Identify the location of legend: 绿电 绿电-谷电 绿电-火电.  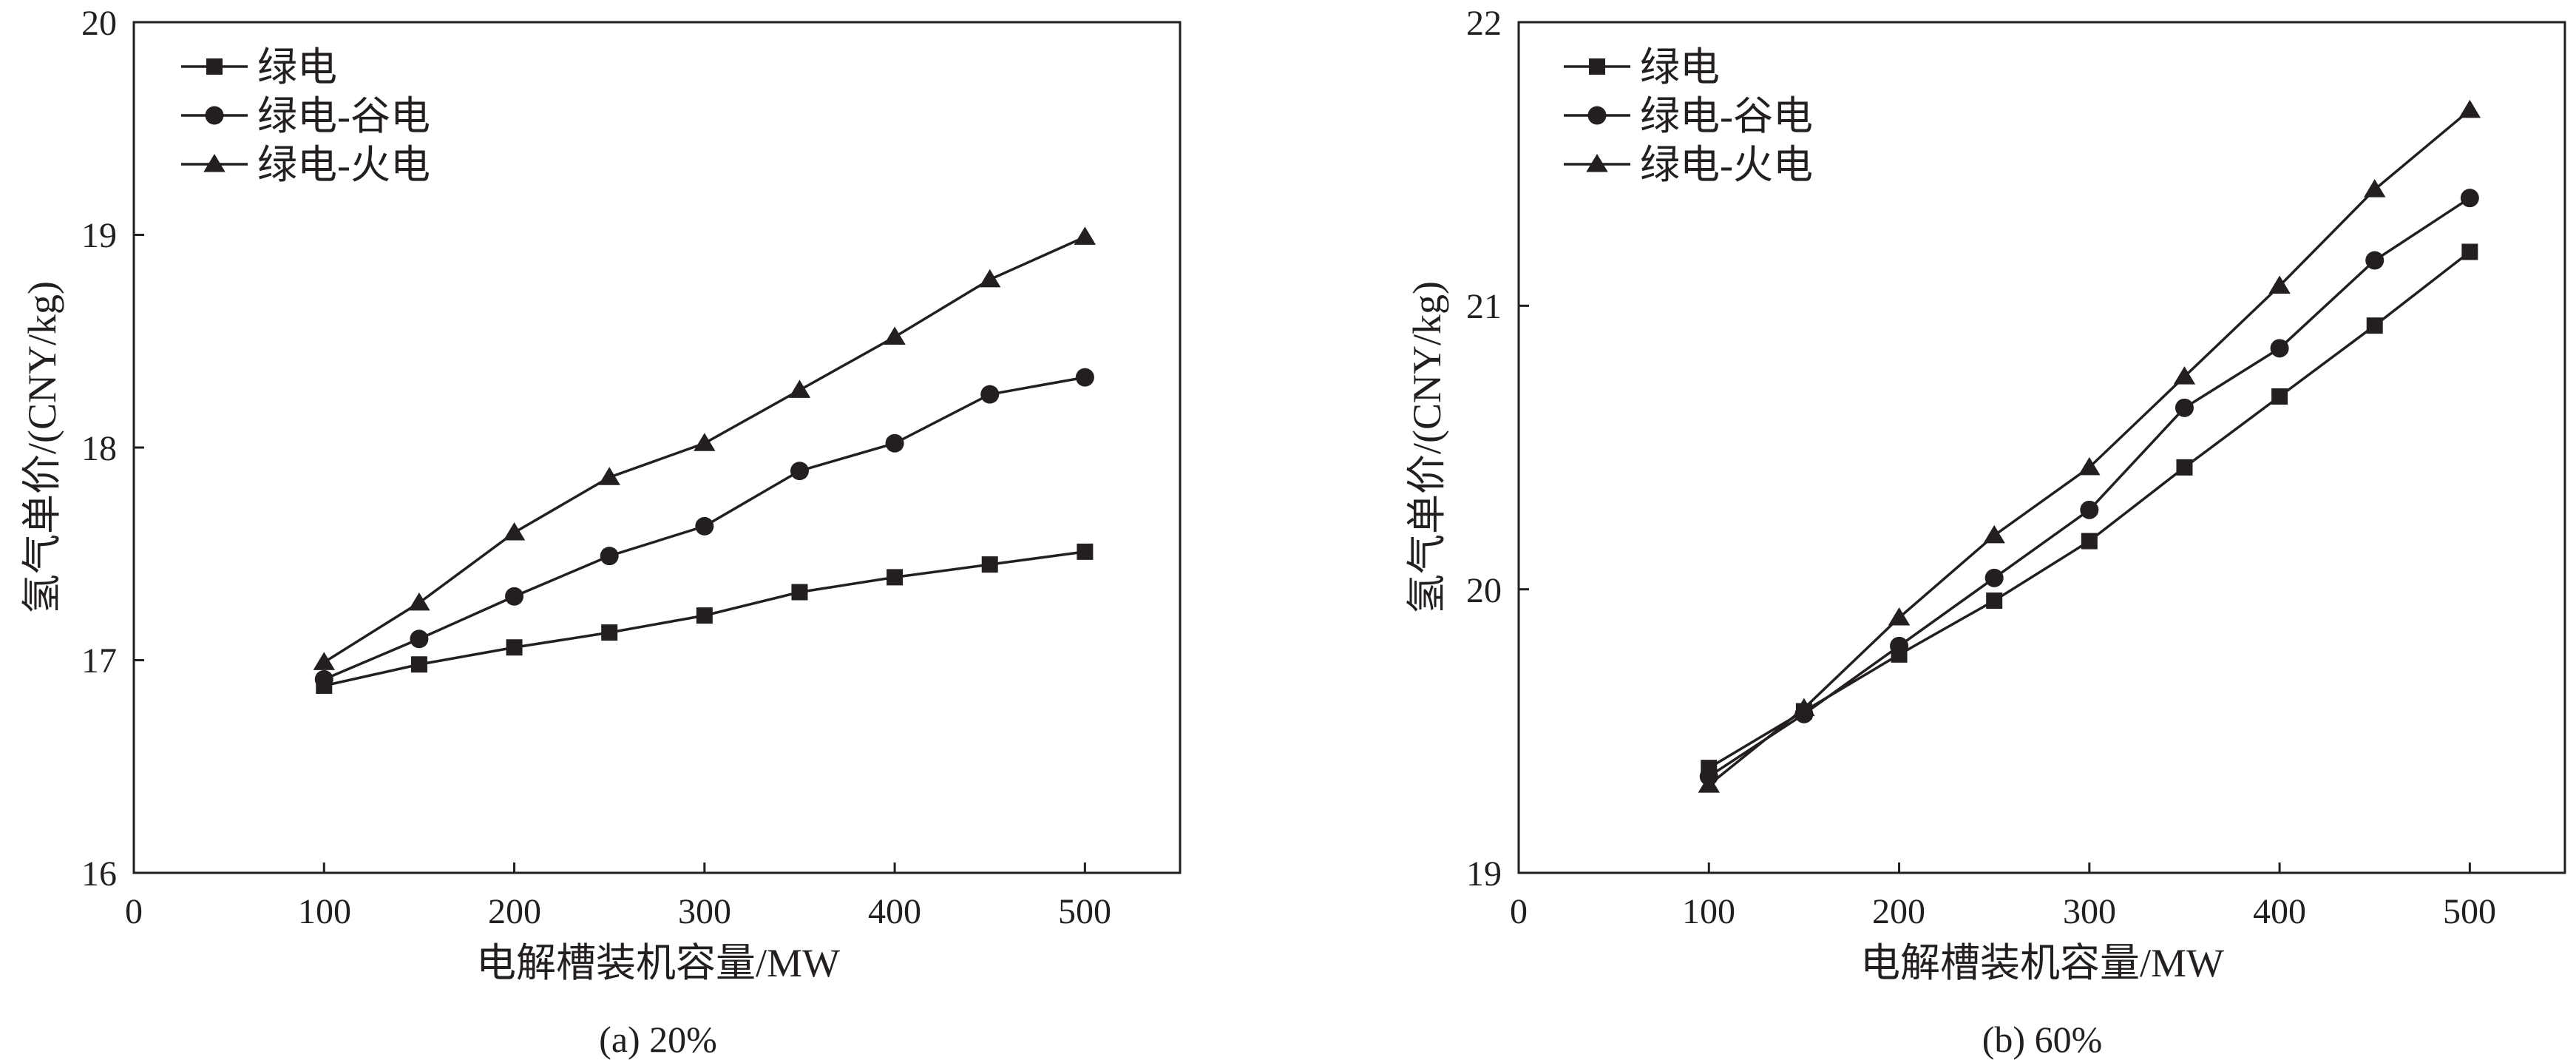
(305, 116).